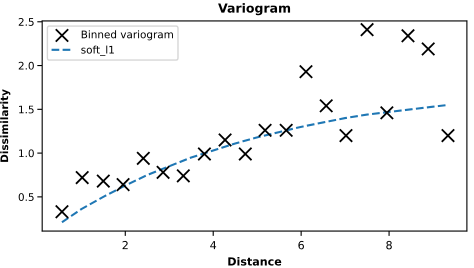 This screenshot has width=474, height=268. I want to click on x-tick-label: 2, so click(125, 245).